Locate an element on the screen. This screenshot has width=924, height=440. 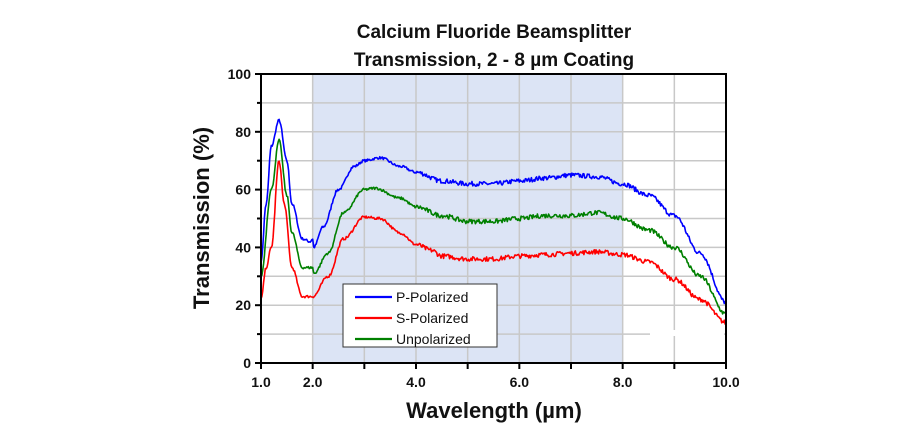
x-tick-label: 10.0 is located at coordinates (725, 382).